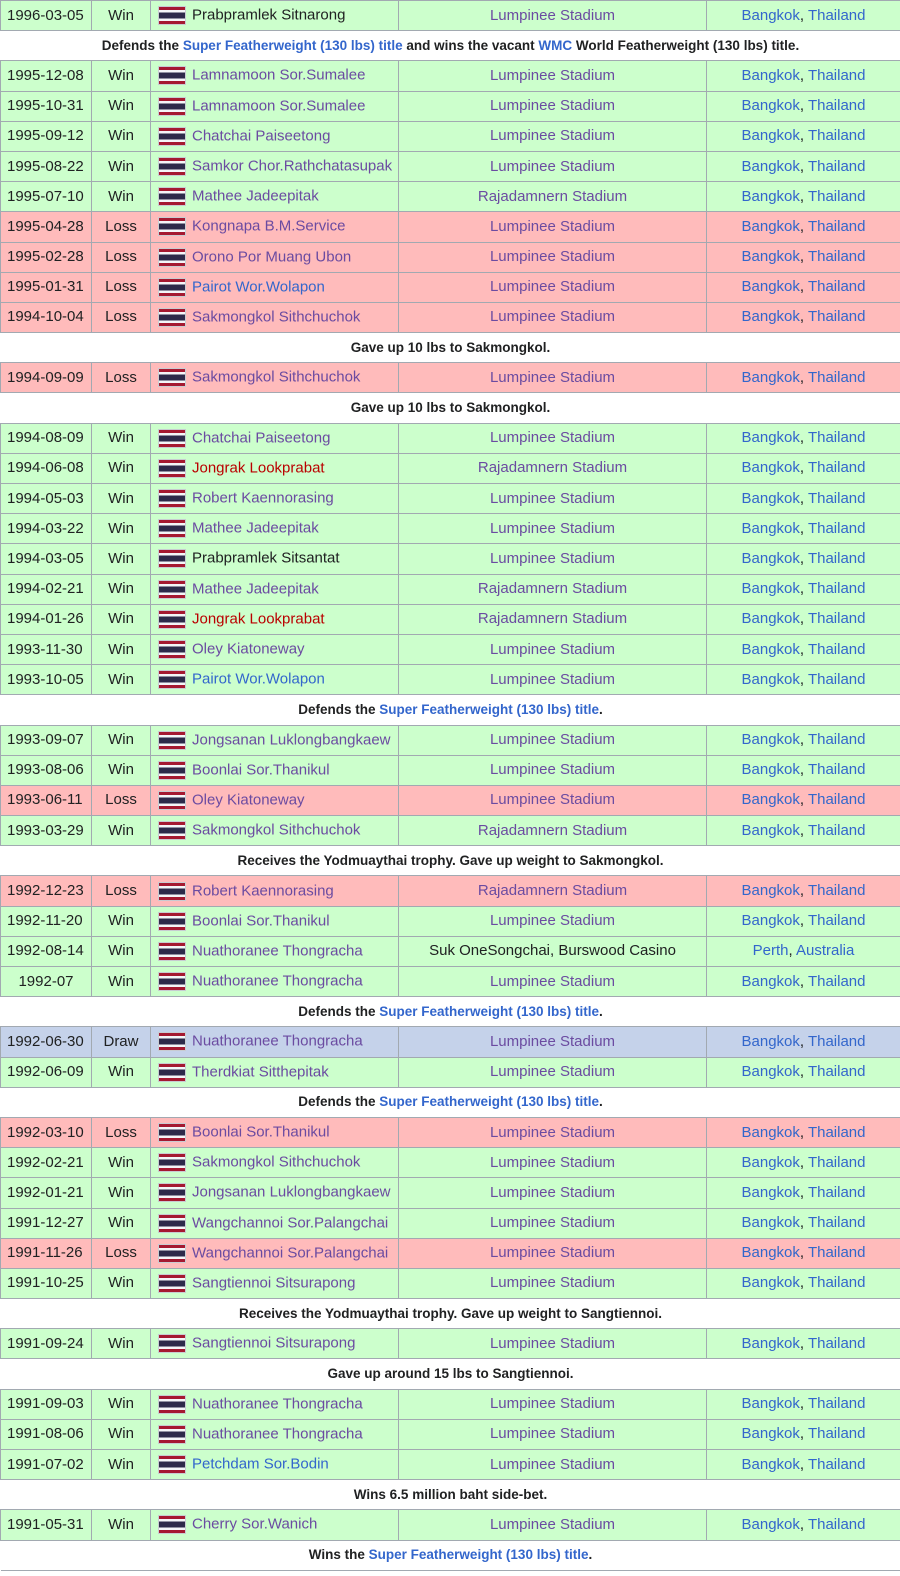 The width and height of the screenshot is (900, 1576). I want to click on note-link: WMC, so click(555, 45).